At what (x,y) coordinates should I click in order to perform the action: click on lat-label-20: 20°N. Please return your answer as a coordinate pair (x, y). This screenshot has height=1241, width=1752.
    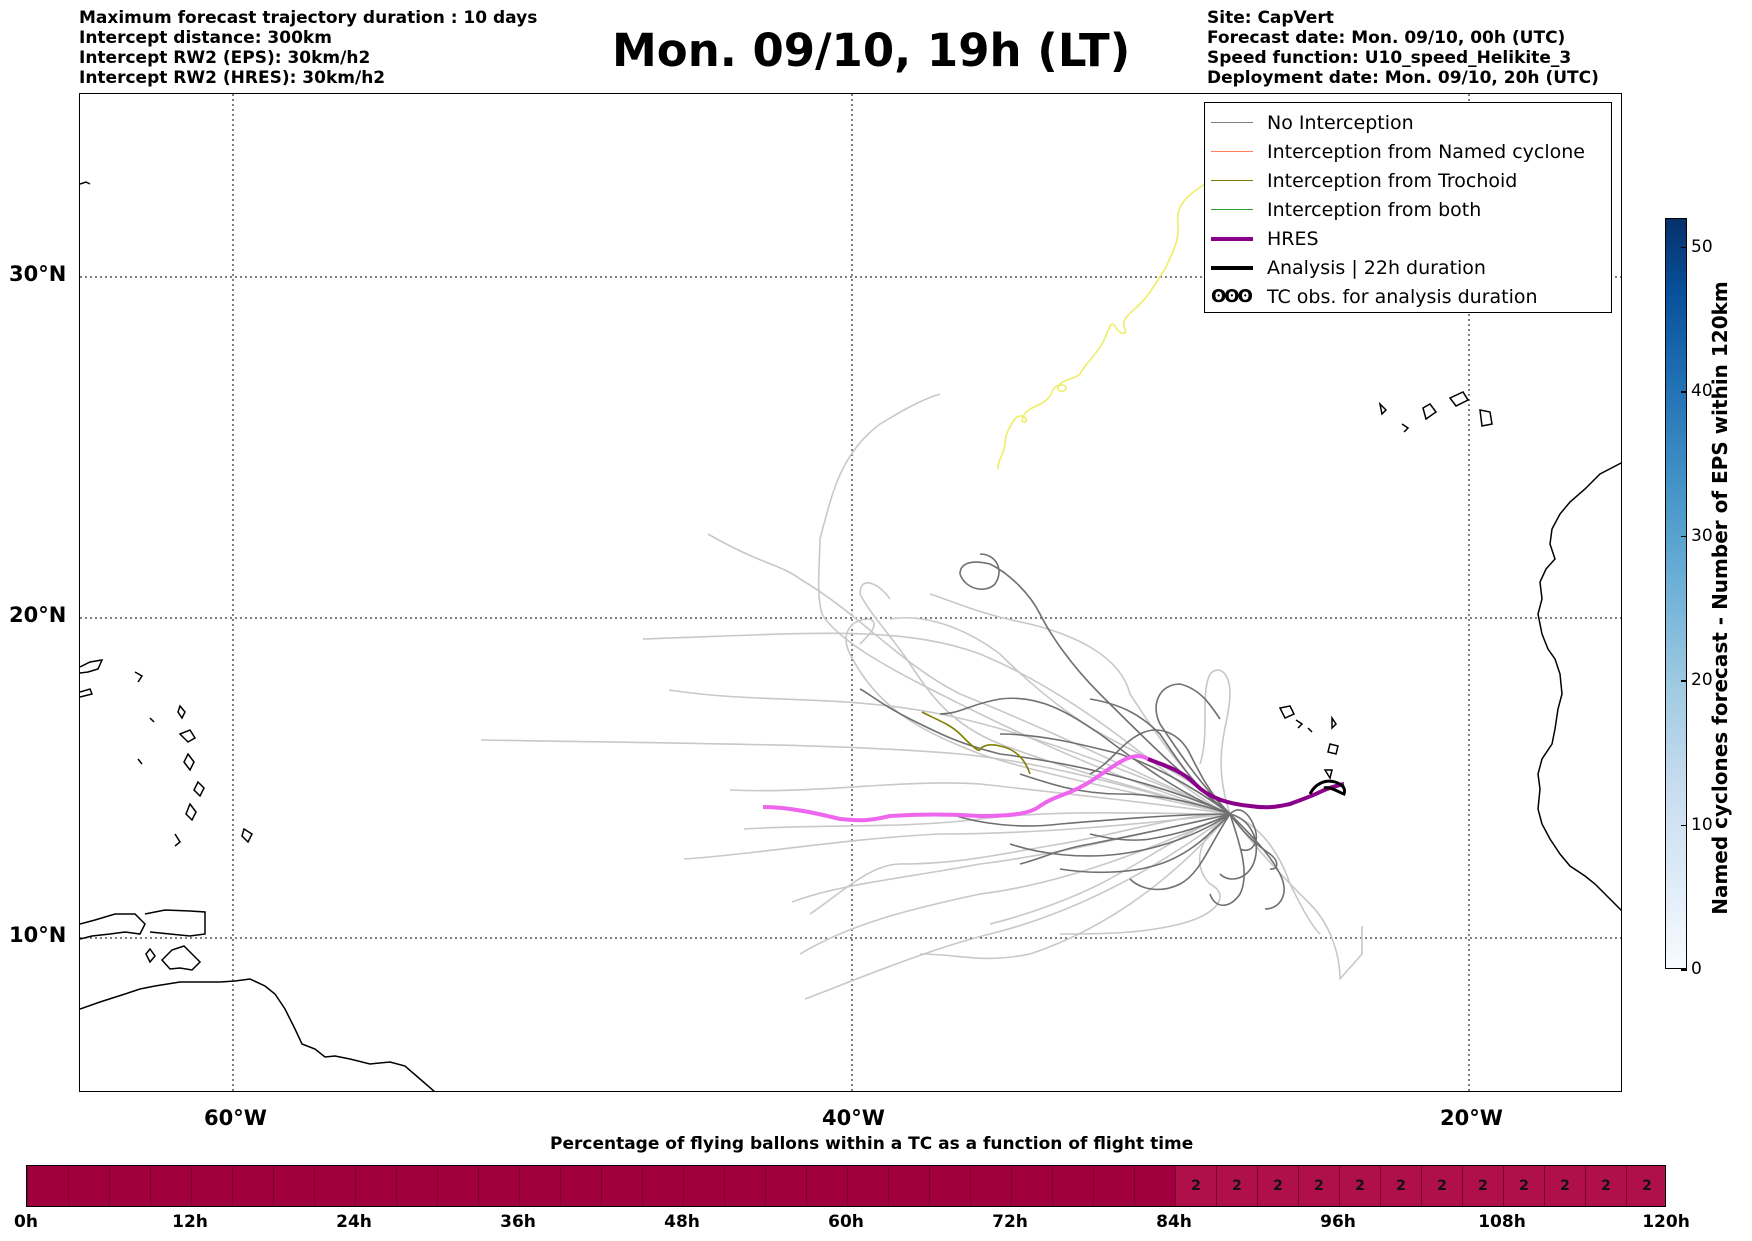
    Looking at the image, I should click on (38, 615).